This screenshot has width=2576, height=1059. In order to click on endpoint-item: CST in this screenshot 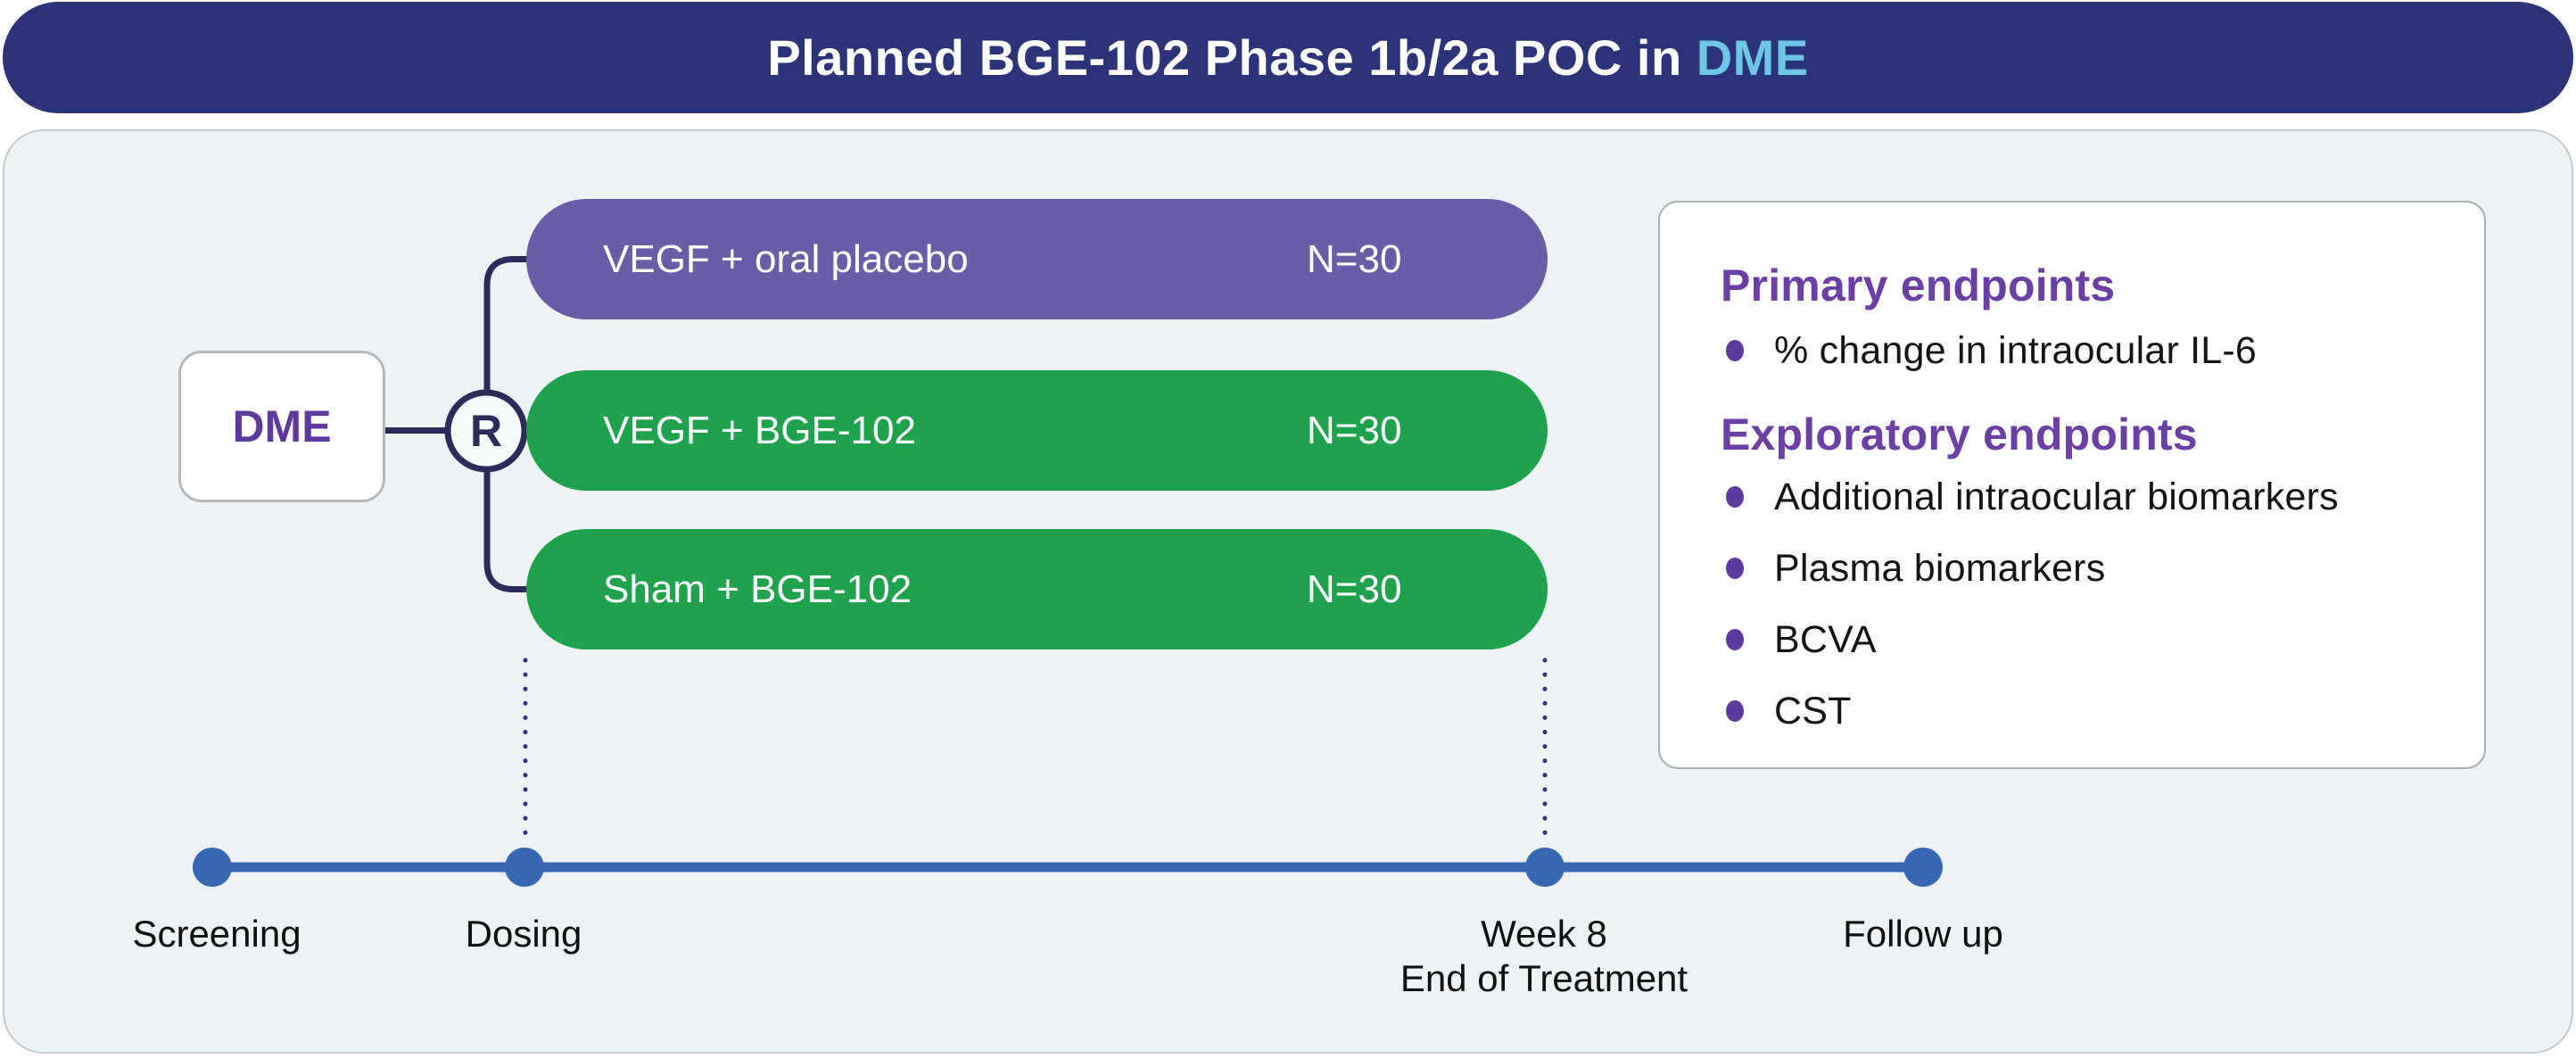, I will do `click(1789, 711)`.